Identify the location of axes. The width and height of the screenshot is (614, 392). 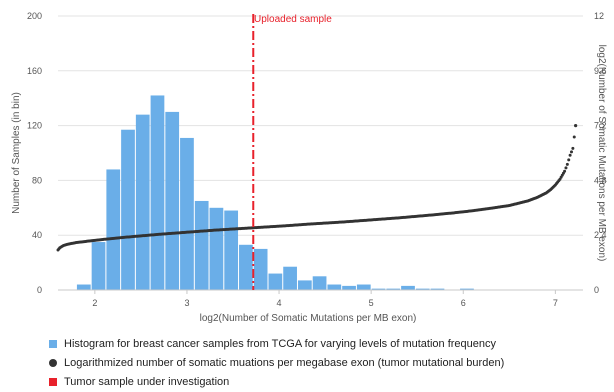
(320, 291).